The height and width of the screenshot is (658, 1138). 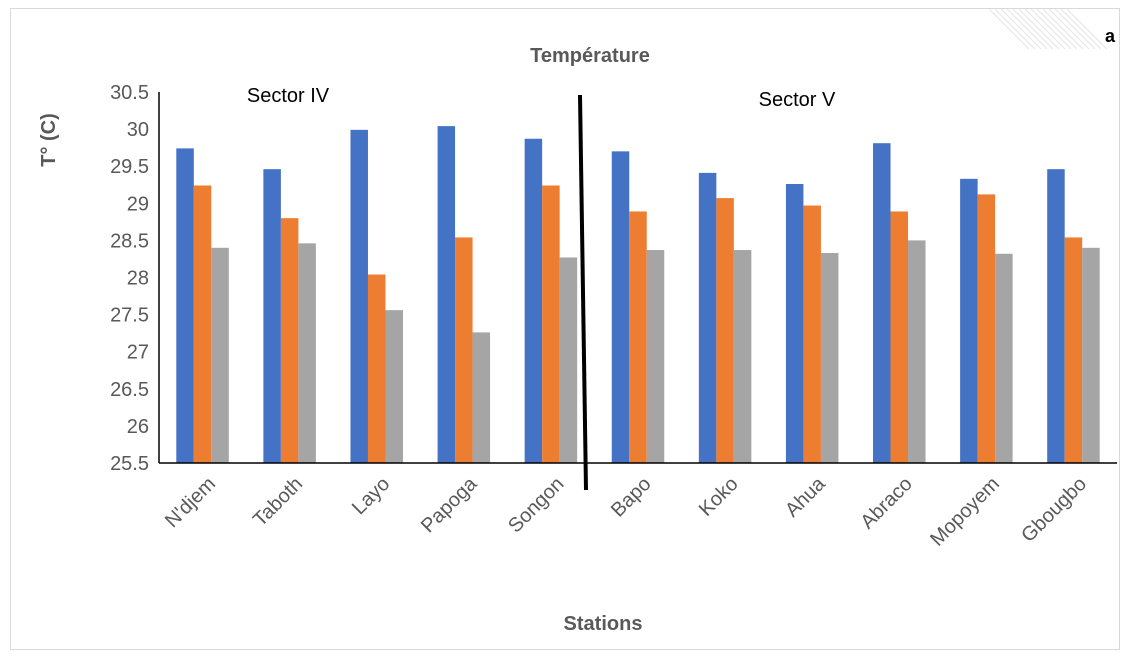 I want to click on x-tick-label: Songon, so click(x=536, y=505).